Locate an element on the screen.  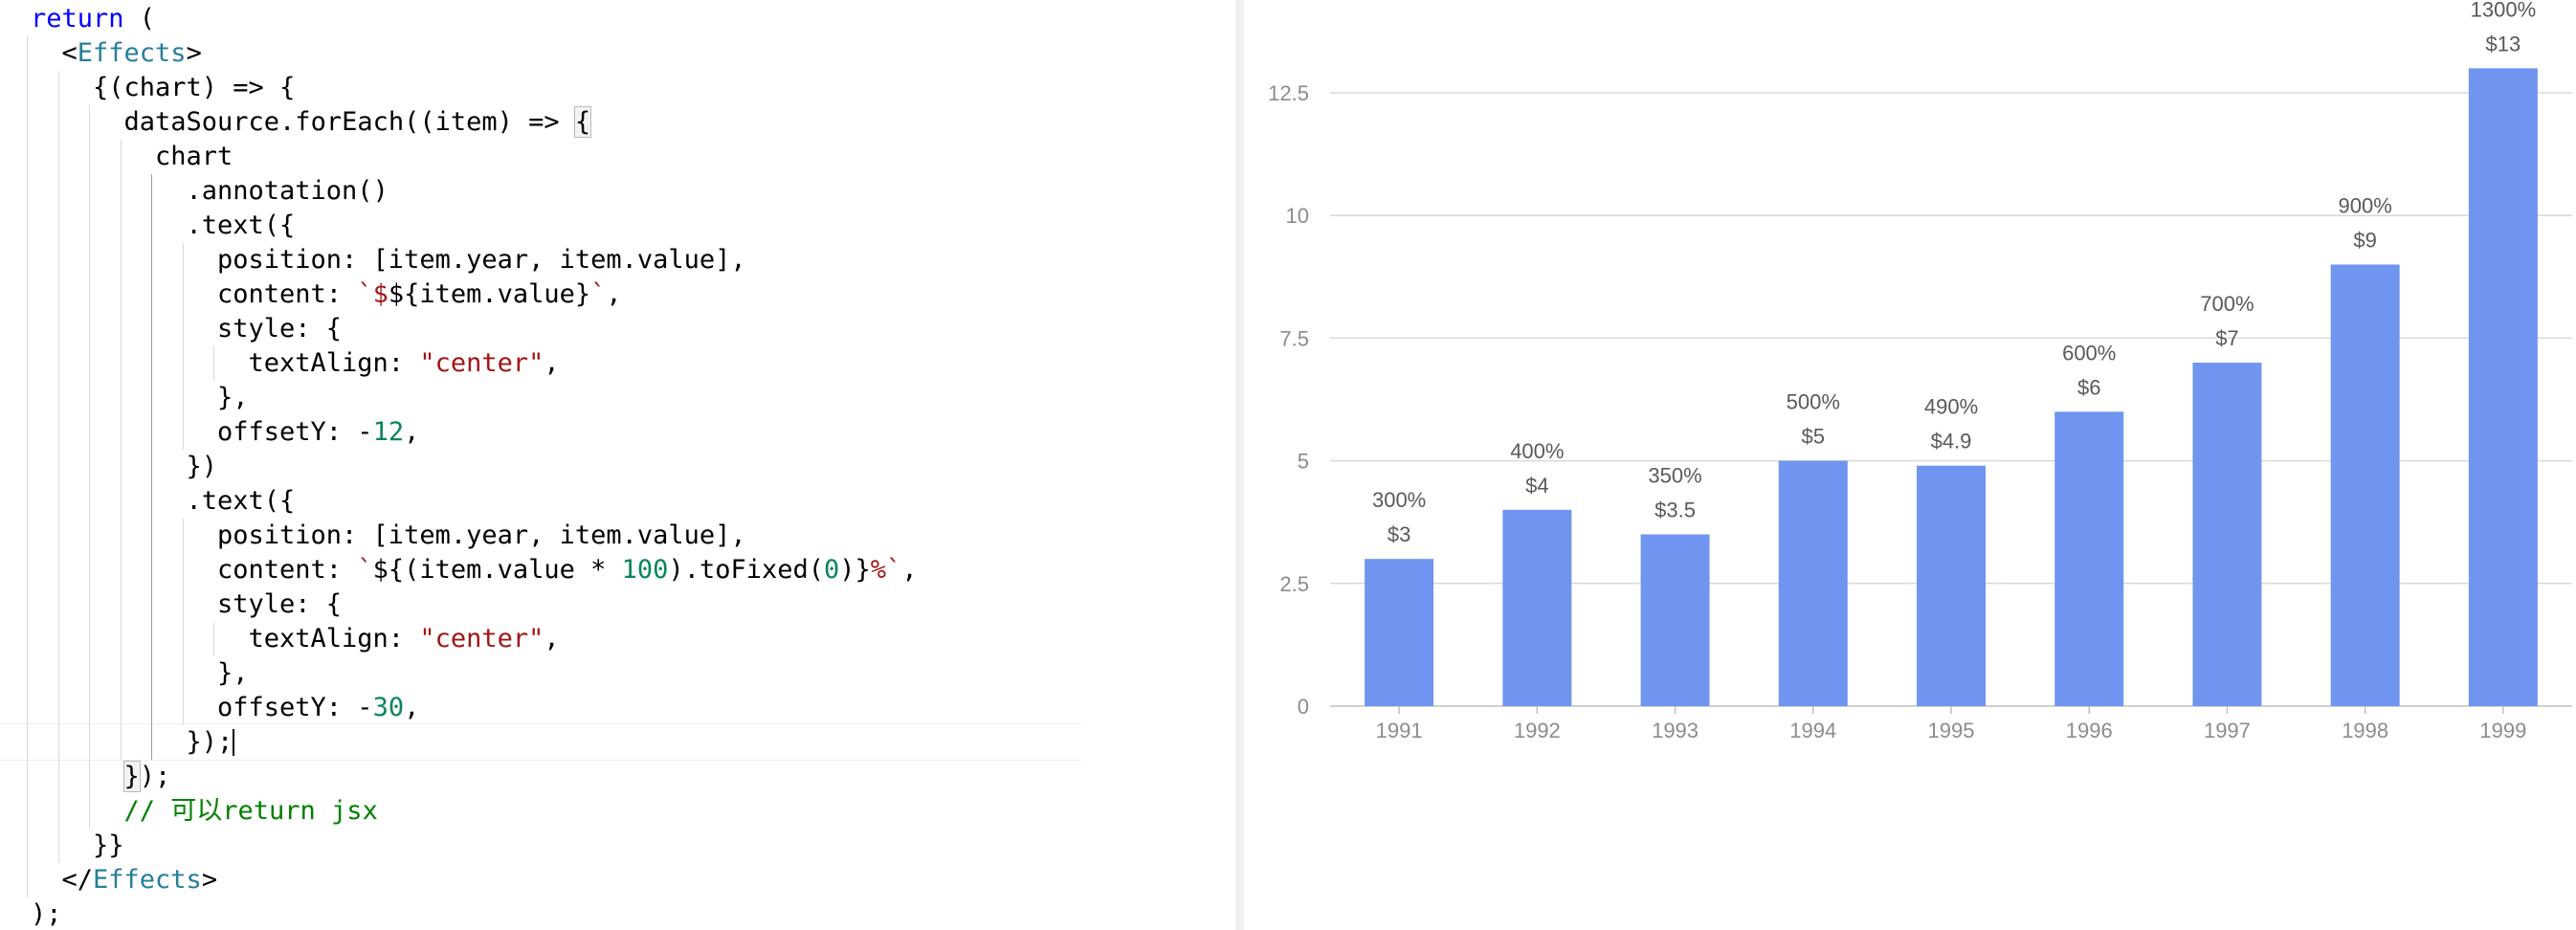
code-token-plain: < is located at coordinates (69, 53).